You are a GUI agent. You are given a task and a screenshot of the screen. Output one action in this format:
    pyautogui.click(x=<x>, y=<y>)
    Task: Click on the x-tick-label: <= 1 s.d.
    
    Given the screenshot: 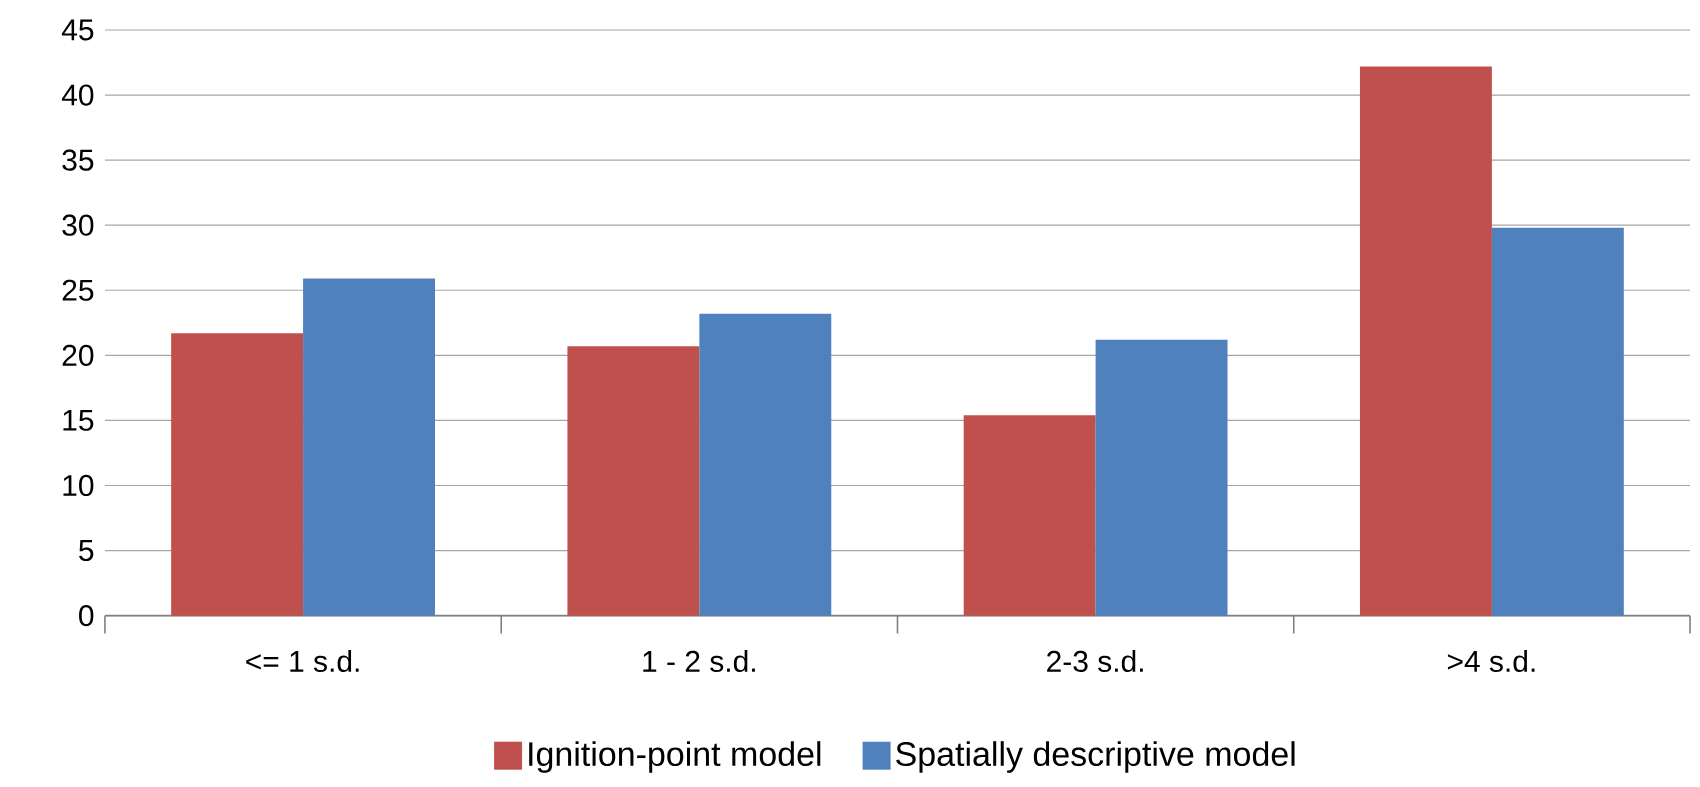 What is the action you would take?
    pyautogui.click(x=302, y=661)
    